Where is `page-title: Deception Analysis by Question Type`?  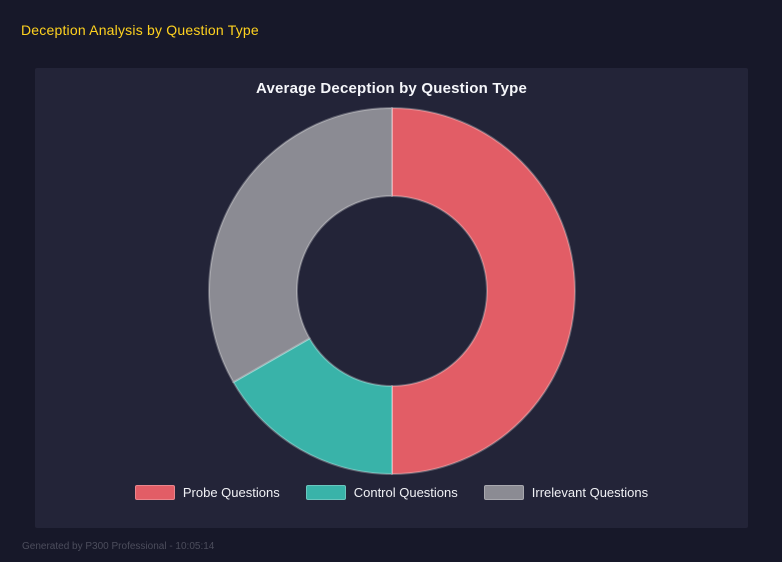 page-title: Deception Analysis by Question Type is located at coordinates (140, 30).